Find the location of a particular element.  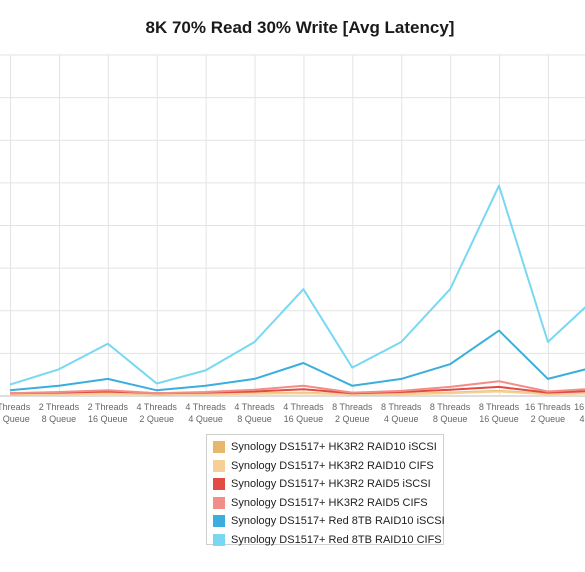

legend-item: Synology DS1517+ HK3R2 RAID5 iSCSI is located at coordinates (328, 484).